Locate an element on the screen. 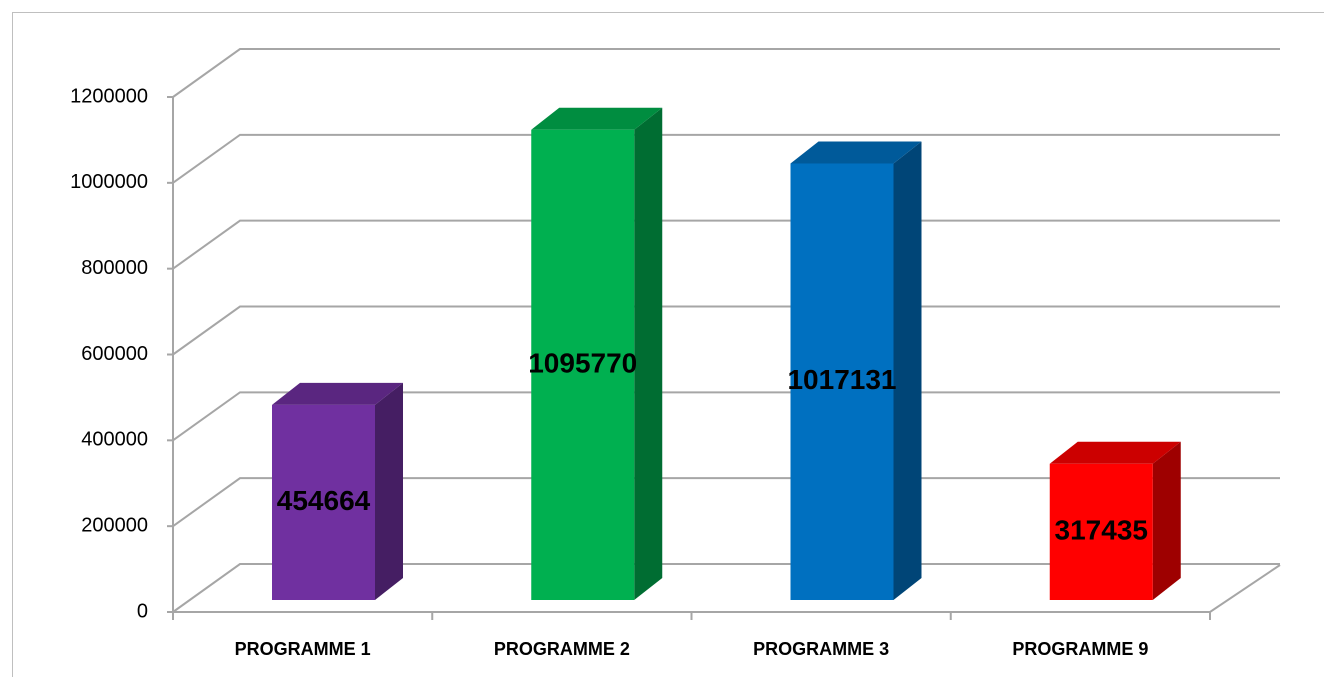 The image size is (1324, 677). y-tick-label: 400000 is located at coordinates (114, 440).